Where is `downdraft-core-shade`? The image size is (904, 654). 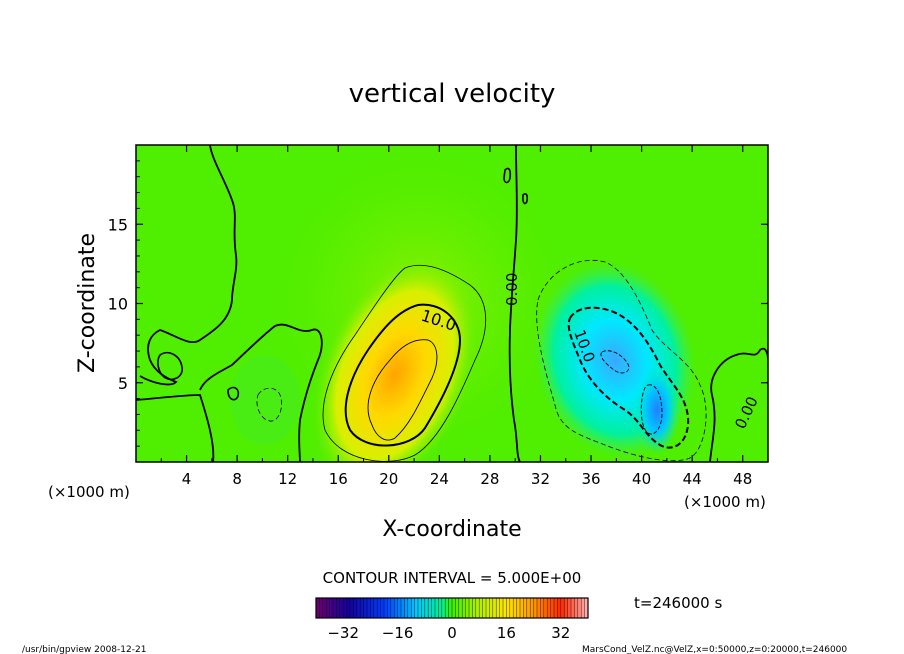
downdraft-core-shade is located at coordinates (657, 410).